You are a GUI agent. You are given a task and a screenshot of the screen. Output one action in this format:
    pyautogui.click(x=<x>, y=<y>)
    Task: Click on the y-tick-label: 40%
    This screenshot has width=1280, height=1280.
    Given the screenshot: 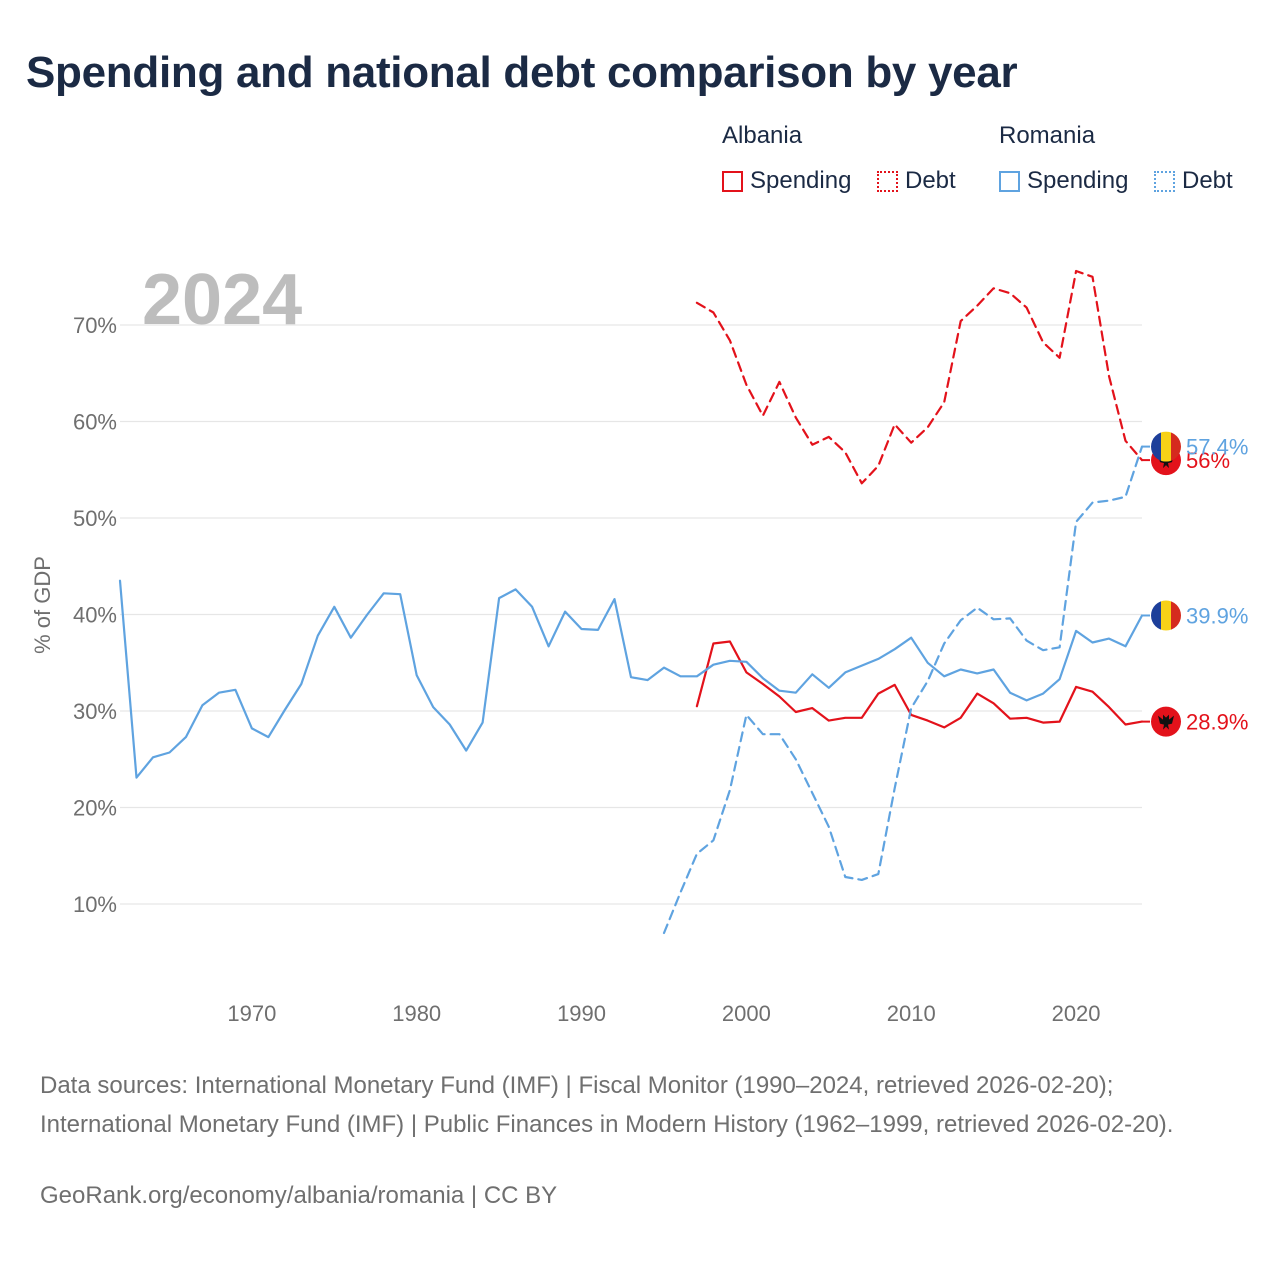 What is the action you would take?
    pyautogui.click(x=95, y=615)
    